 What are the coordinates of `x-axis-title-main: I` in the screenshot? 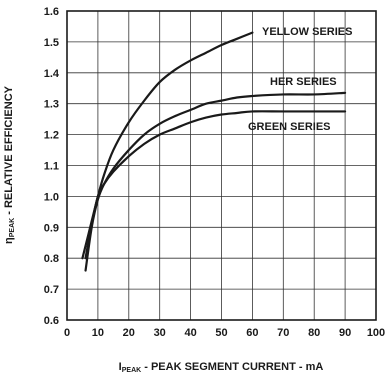 It's located at (120, 367).